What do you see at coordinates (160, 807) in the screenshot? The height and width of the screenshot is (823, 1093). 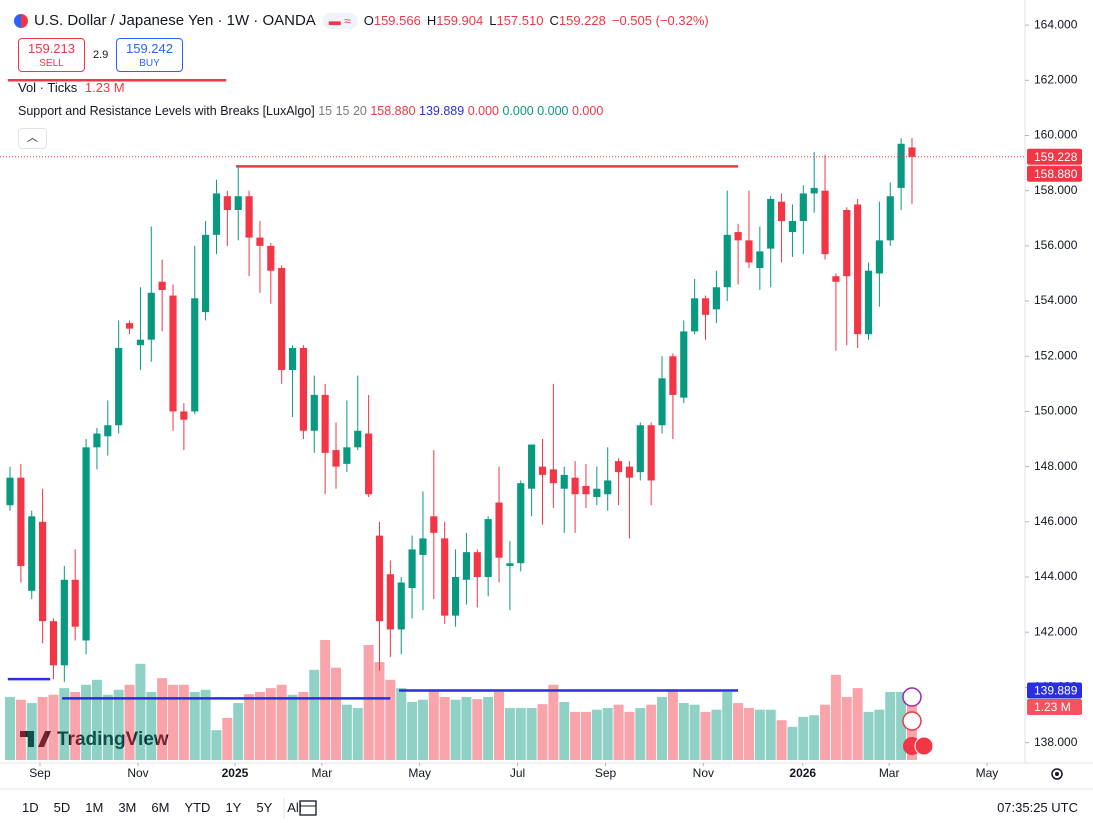 I see `range-button: 6M` at bounding box center [160, 807].